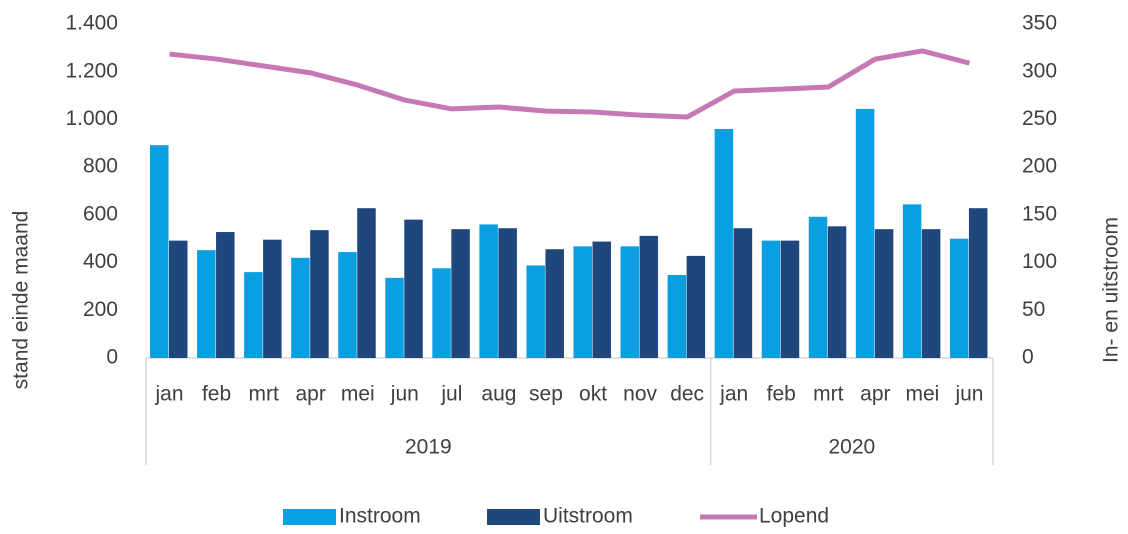 The width and height of the screenshot is (1128, 534). I want to click on y-tick-label: 400, so click(100, 261).